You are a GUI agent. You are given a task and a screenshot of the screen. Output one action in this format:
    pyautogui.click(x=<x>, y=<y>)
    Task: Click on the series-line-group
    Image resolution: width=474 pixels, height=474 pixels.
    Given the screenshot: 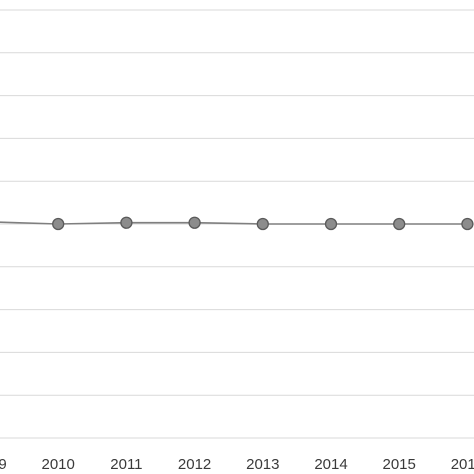 What is the action you would take?
    pyautogui.click(x=234, y=223)
    